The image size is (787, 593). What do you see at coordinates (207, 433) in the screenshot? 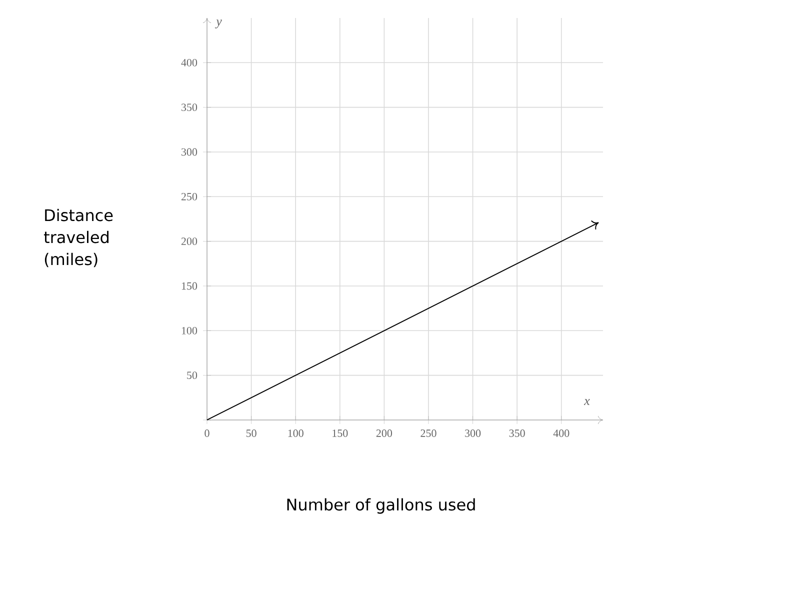
I see `x-tick-label: 0` at bounding box center [207, 433].